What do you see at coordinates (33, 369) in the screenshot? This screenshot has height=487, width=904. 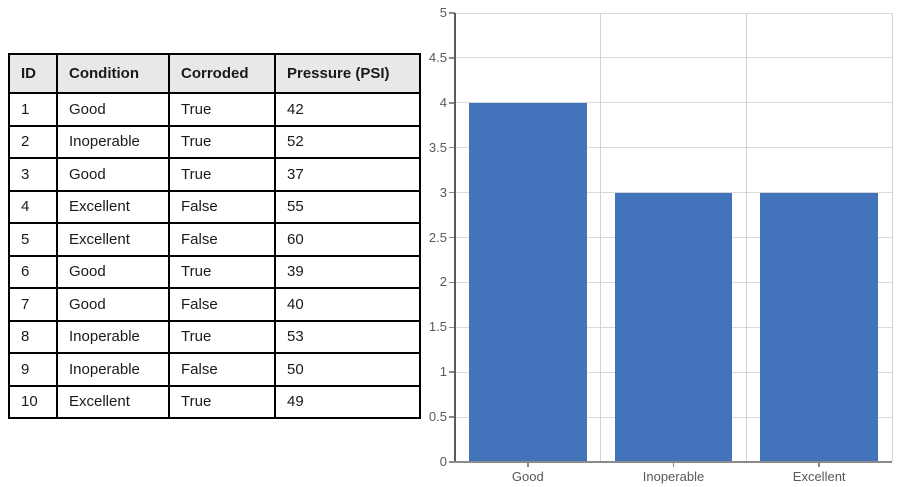 I see `table-cell: 9` at bounding box center [33, 369].